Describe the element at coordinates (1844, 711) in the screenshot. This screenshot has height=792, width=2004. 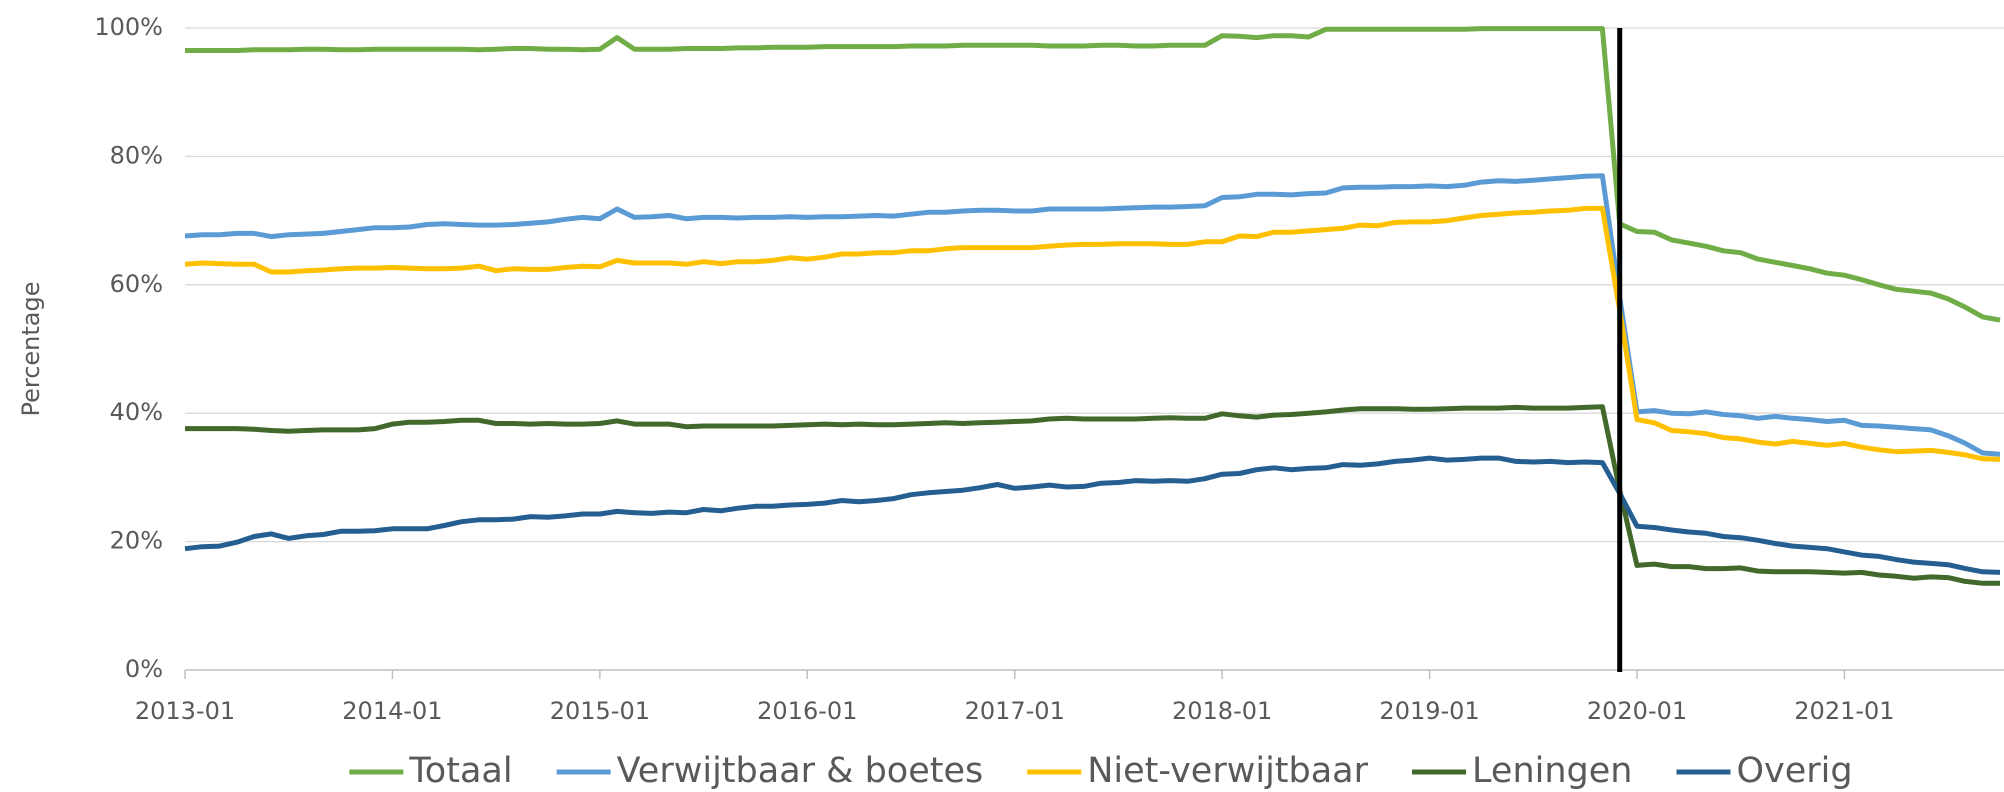
I see `x-tick-label: 2021-01` at that location.